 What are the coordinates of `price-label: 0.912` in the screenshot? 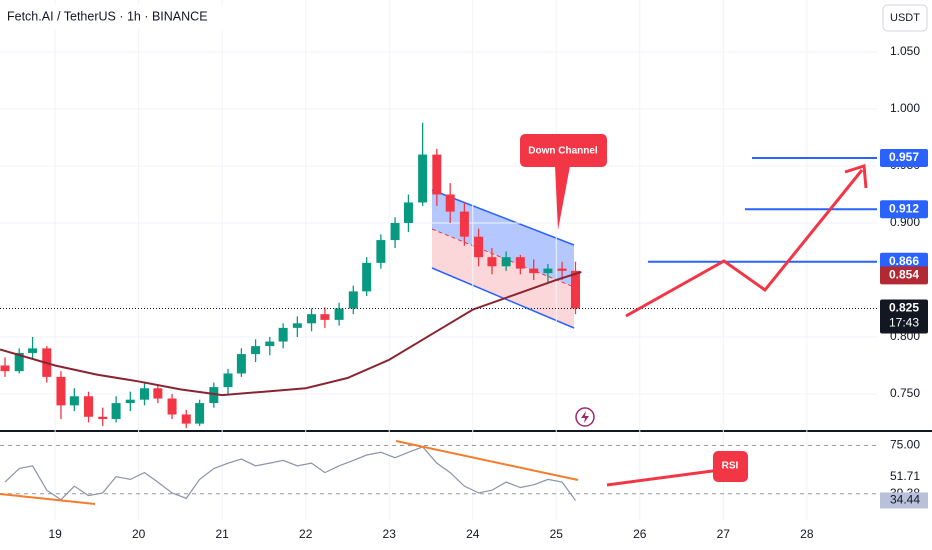 It's located at (904, 208).